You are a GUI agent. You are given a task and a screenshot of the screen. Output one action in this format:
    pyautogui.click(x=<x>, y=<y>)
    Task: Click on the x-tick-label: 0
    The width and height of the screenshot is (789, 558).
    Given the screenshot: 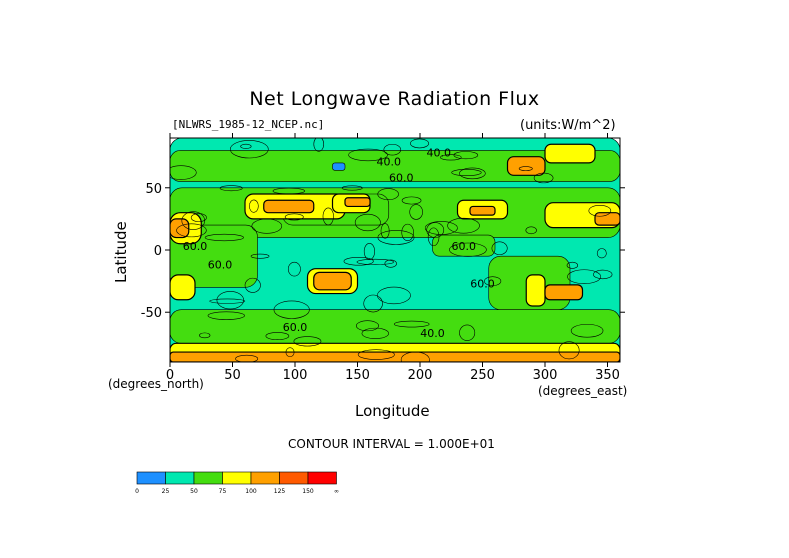 What is the action you would take?
    pyautogui.click(x=170, y=375)
    